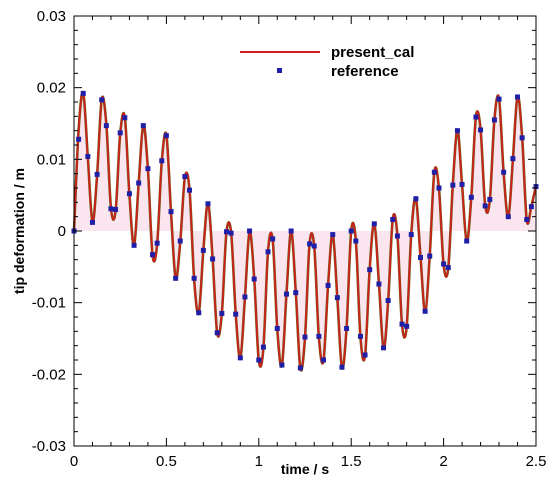 This screenshot has height=486, width=550. What do you see at coordinates (305, 469) in the screenshot?
I see `x-axis-title: time / s` at bounding box center [305, 469].